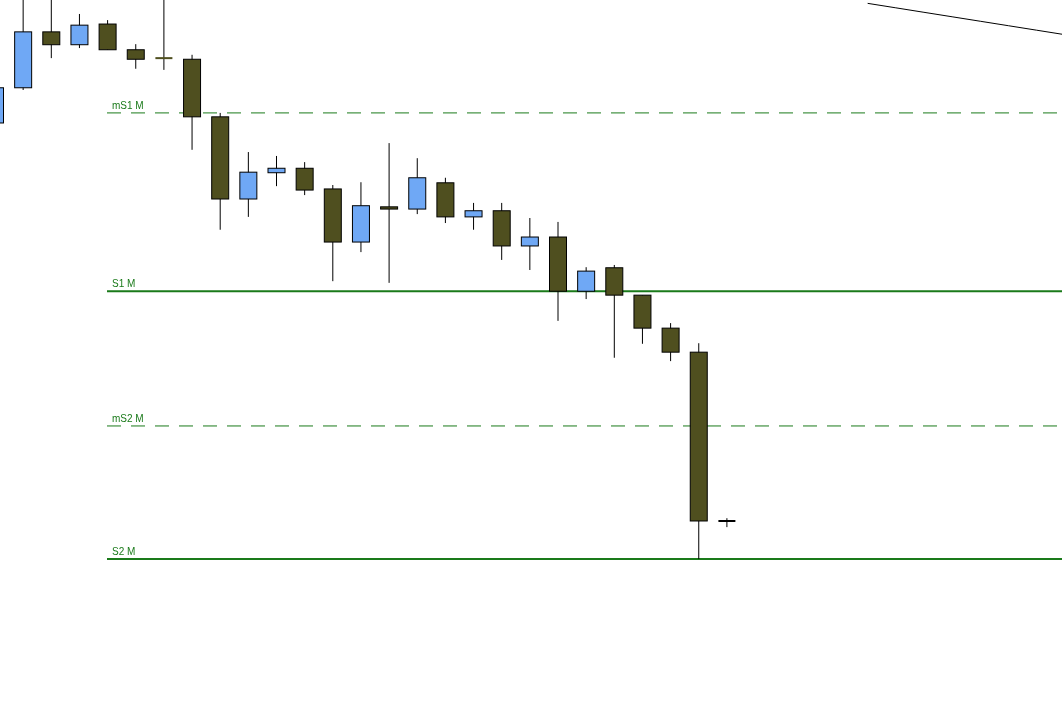  Describe the element at coordinates (128, 105) in the screenshot. I see `ref-line-label: mS1 M` at that location.